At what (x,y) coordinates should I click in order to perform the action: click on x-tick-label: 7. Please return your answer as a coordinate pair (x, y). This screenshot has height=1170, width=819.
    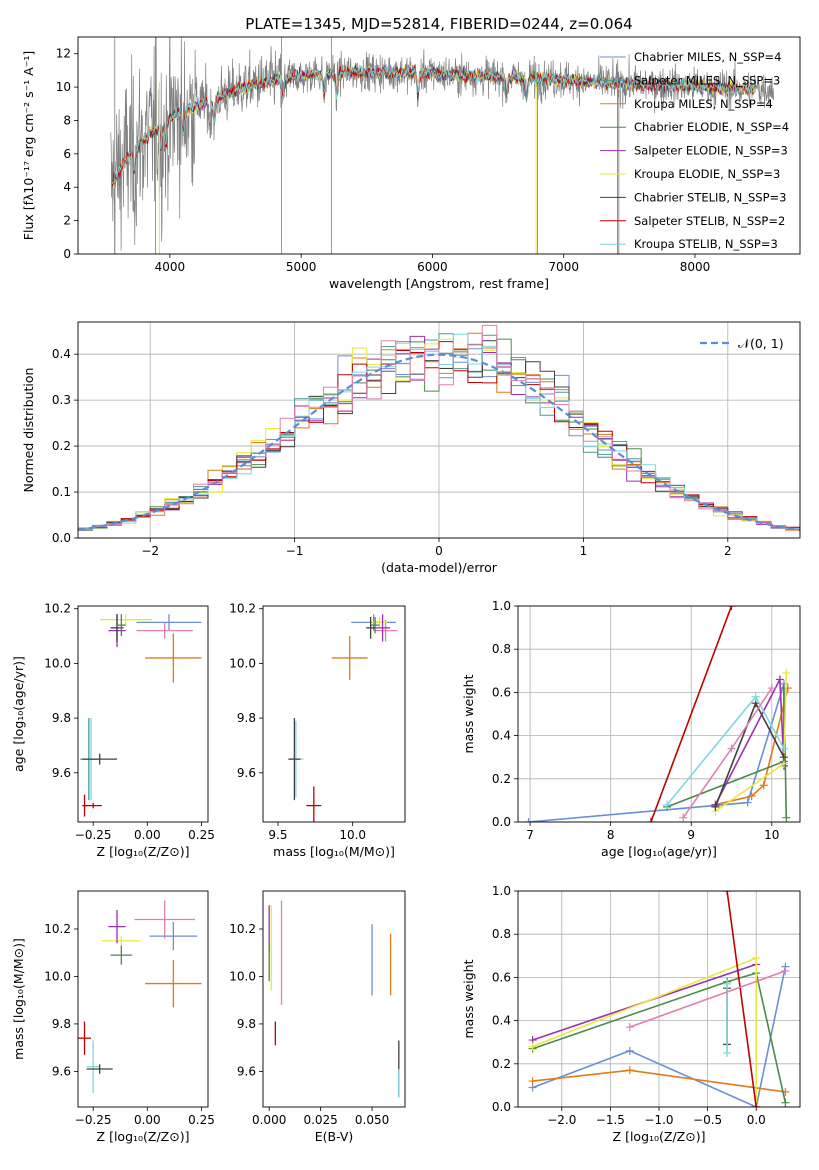
    Looking at the image, I should click on (530, 835).